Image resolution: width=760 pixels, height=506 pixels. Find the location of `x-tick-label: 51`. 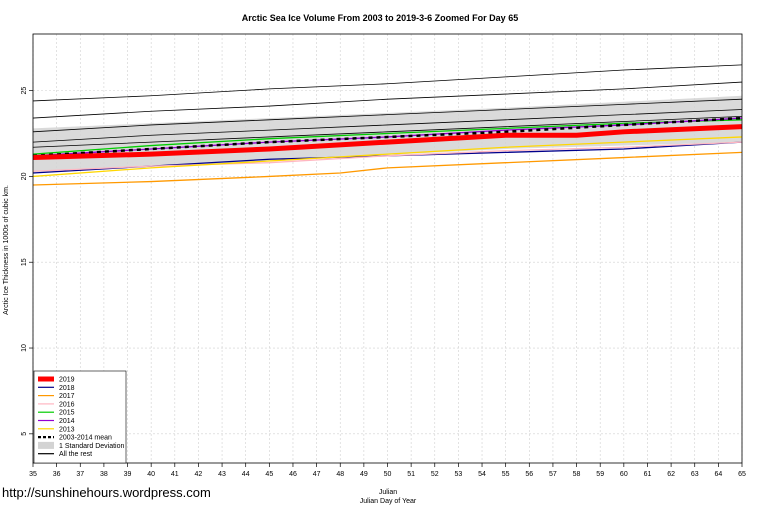

x-tick-label: 51 is located at coordinates (411, 474).